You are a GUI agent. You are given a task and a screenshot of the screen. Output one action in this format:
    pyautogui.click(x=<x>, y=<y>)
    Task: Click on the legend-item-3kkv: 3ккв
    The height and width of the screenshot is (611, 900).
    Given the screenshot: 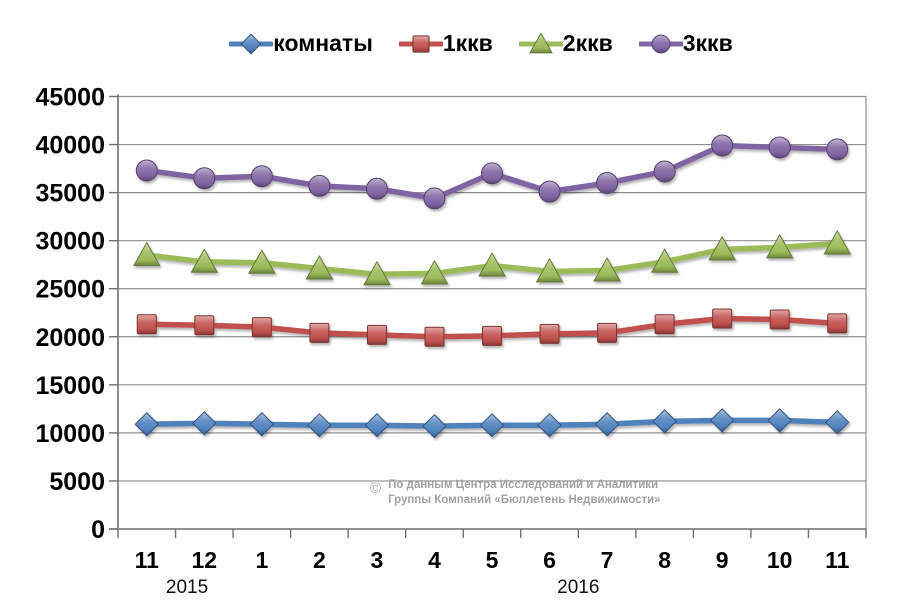 What is the action you would take?
    pyautogui.click(x=685, y=43)
    